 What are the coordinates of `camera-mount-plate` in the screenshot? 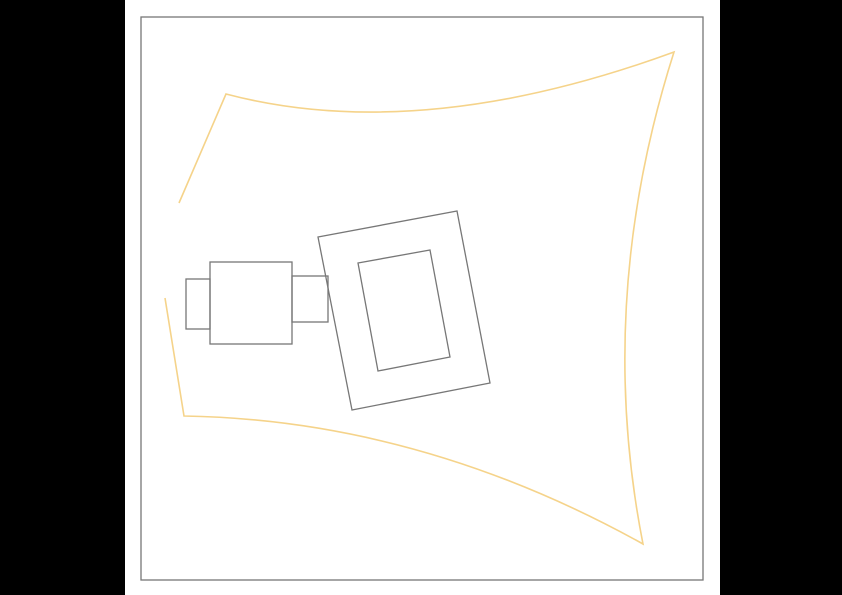 It's located at (198, 304).